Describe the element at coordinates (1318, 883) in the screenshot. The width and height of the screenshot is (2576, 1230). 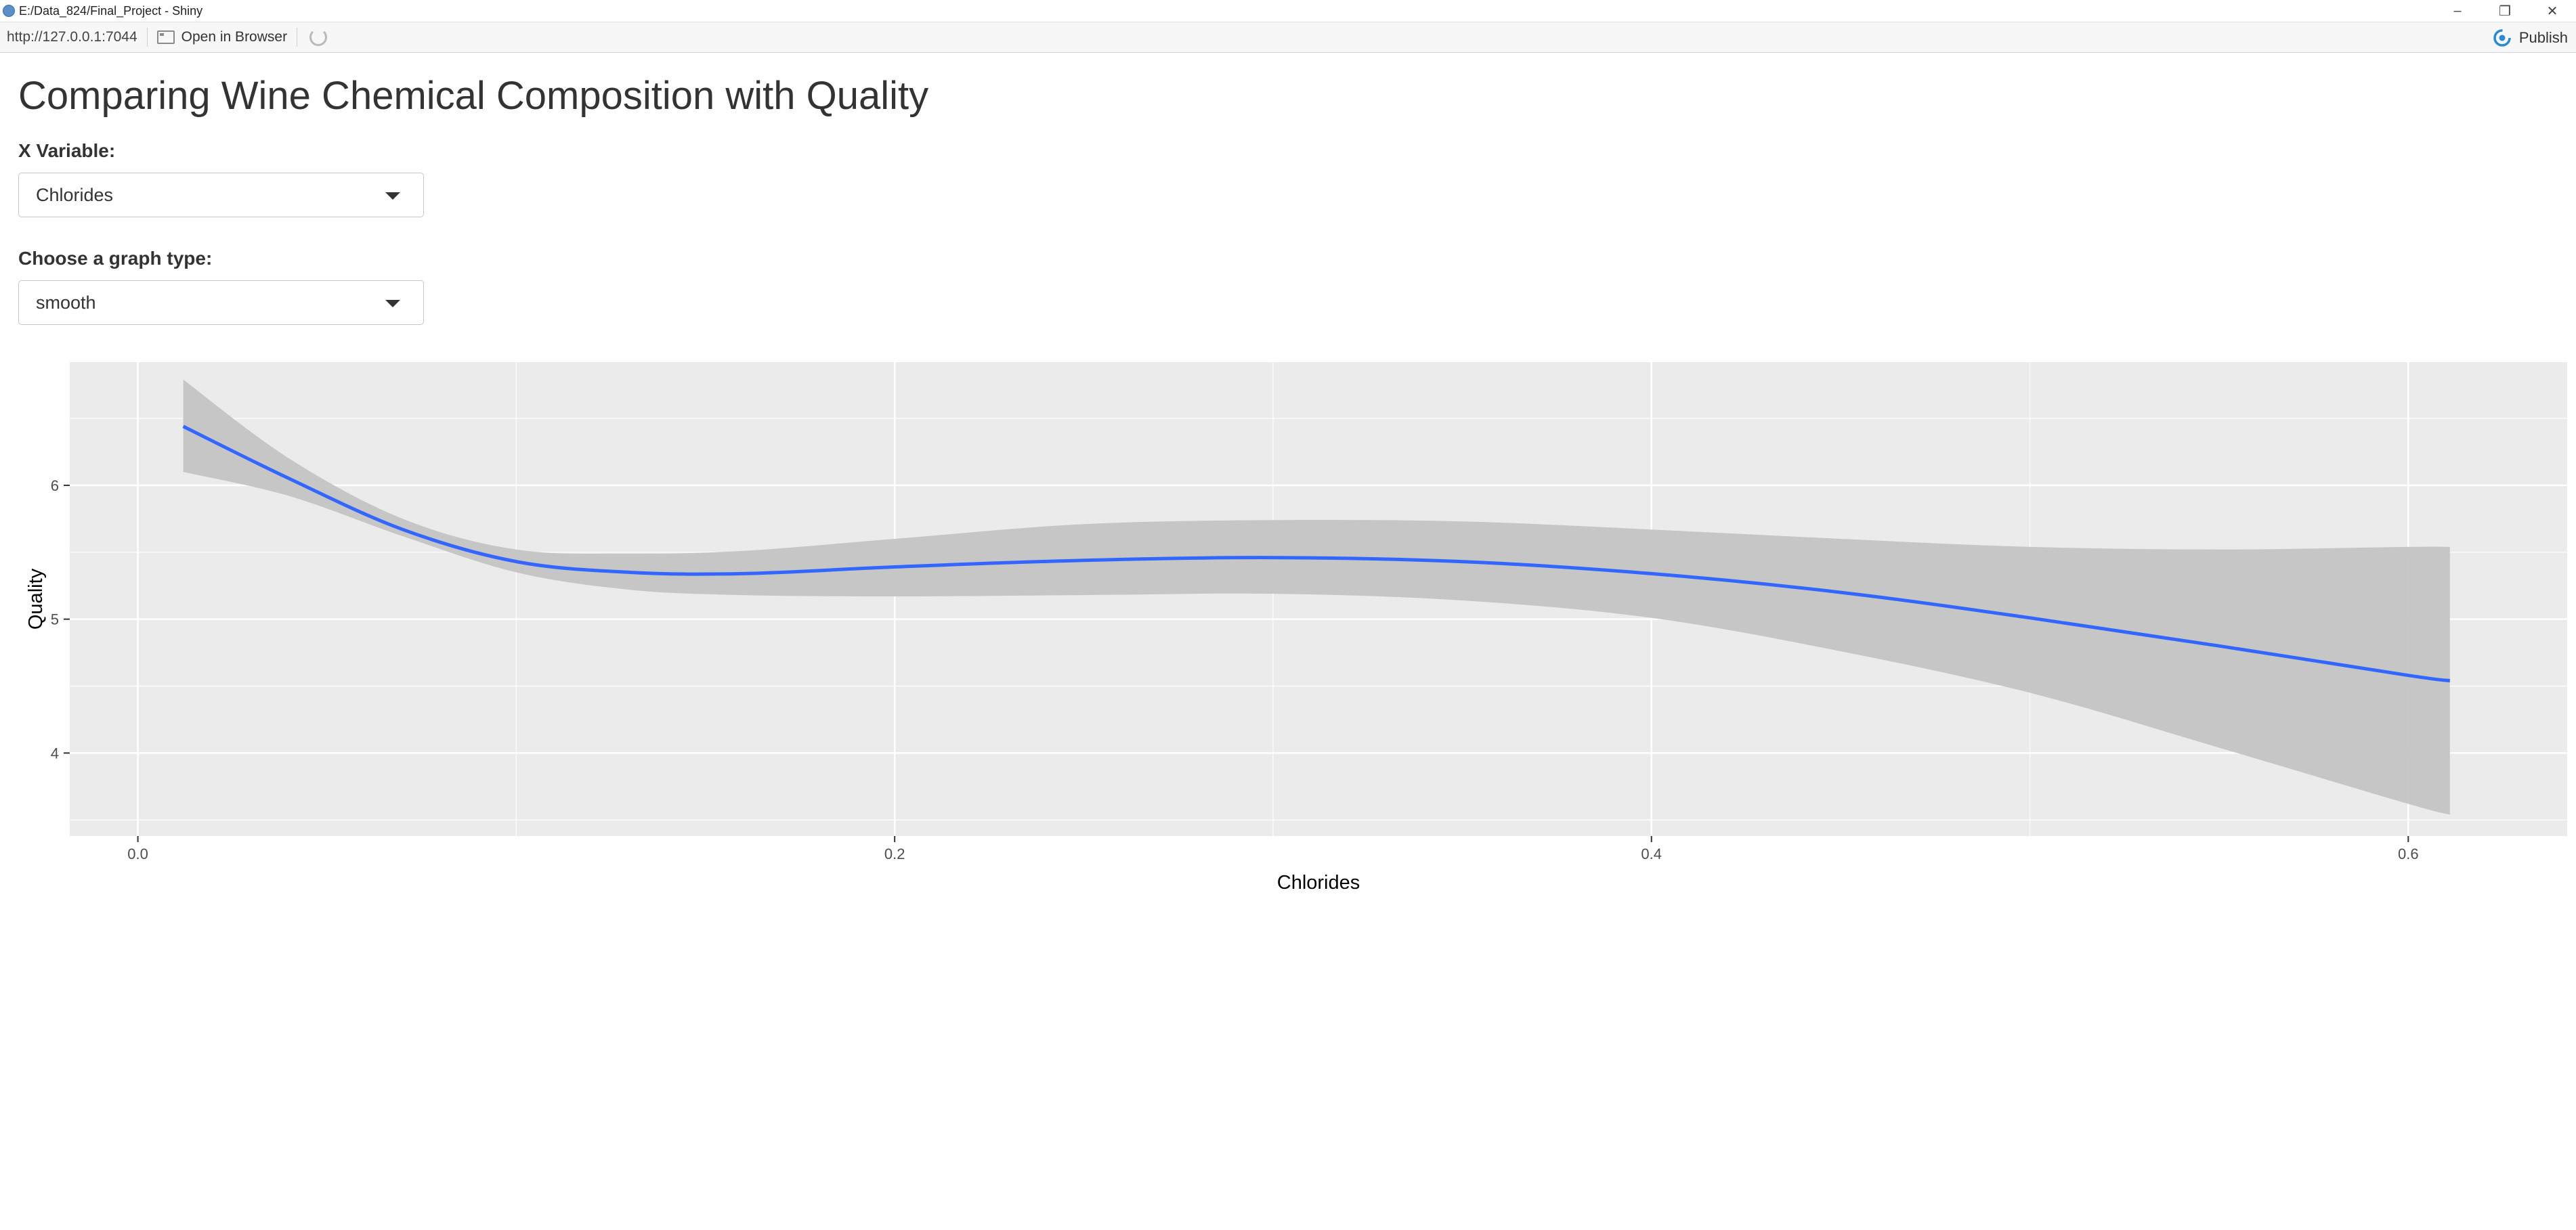
I see `x-axis-title: Chlorides` at that location.